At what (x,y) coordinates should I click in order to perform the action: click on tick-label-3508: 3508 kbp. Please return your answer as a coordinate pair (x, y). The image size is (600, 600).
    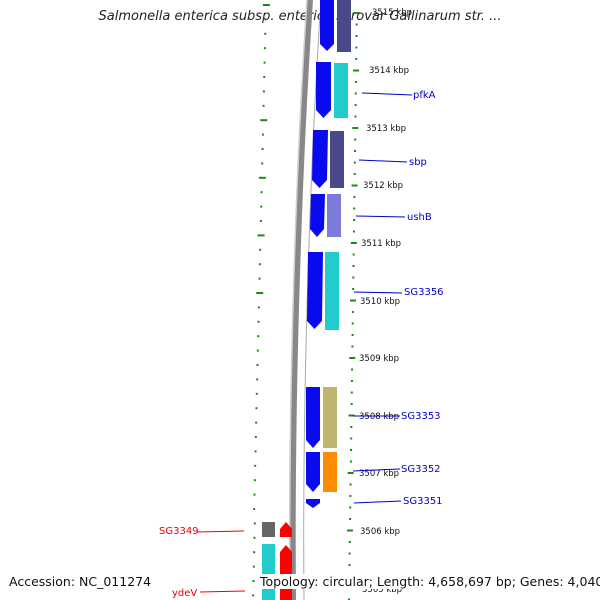
    Looking at the image, I should click on (379, 417).